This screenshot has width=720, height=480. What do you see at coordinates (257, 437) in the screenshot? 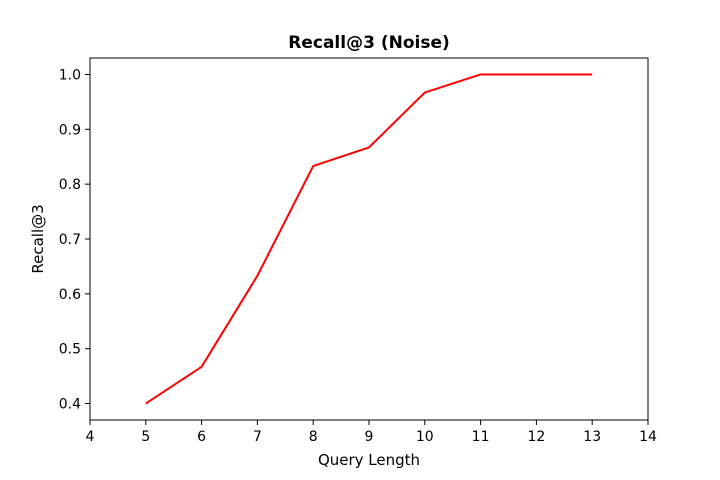
I see `x-tick-label: 7` at bounding box center [257, 437].